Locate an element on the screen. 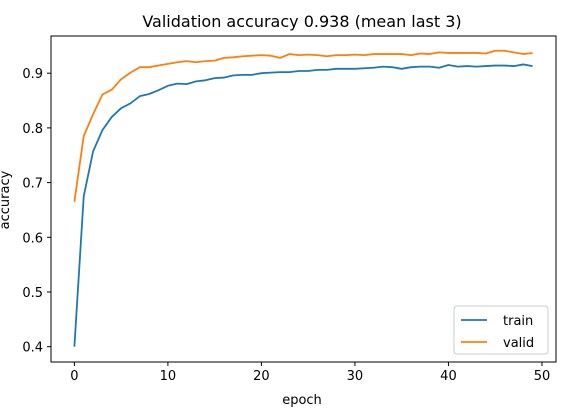  chart-title: Validation accuracy 0.938 (mean last 3) is located at coordinates (301, 21).